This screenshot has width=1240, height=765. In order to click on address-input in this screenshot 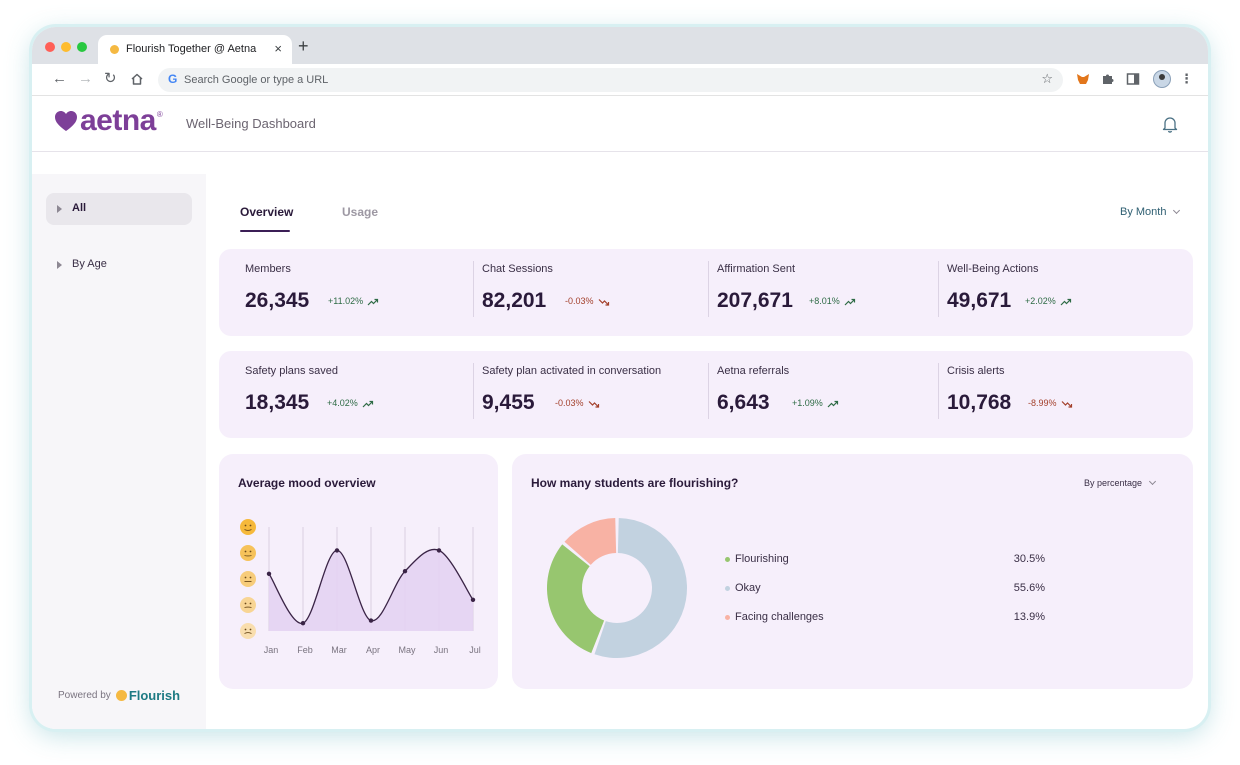, I will do `click(604, 80)`.